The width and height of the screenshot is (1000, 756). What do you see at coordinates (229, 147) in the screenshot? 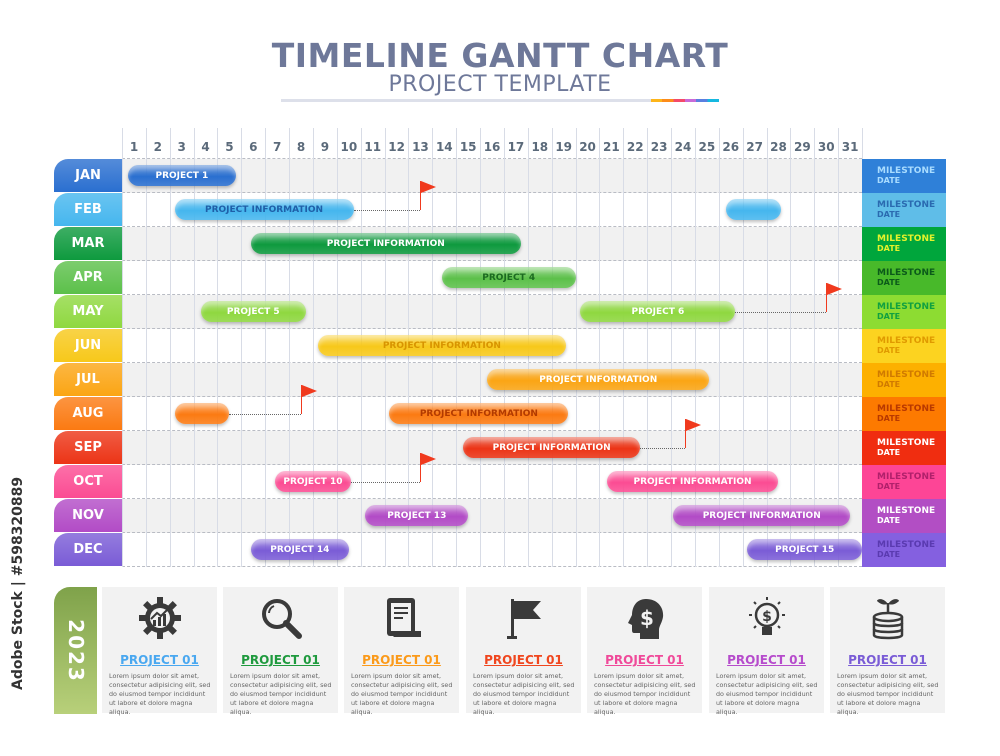
I see `day-number: 5` at bounding box center [229, 147].